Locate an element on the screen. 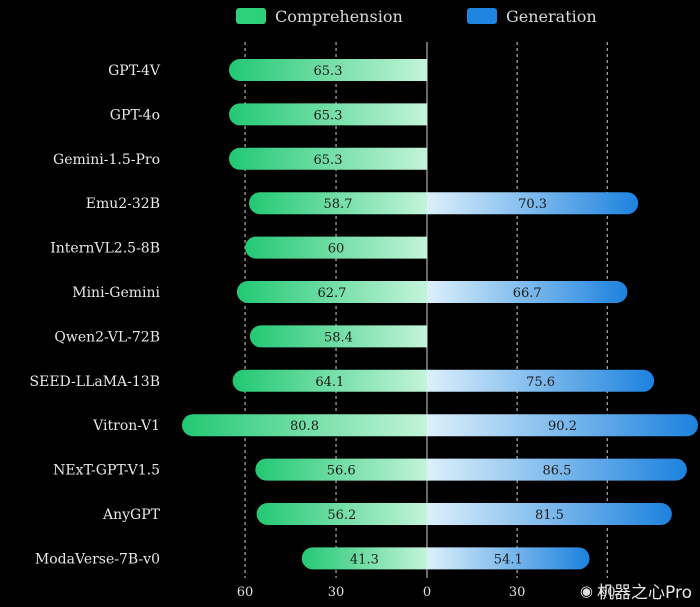 The width and height of the screenshot is (700, 607). comprehension-bar-group: 58.4 is located at coordinates (338, 336).